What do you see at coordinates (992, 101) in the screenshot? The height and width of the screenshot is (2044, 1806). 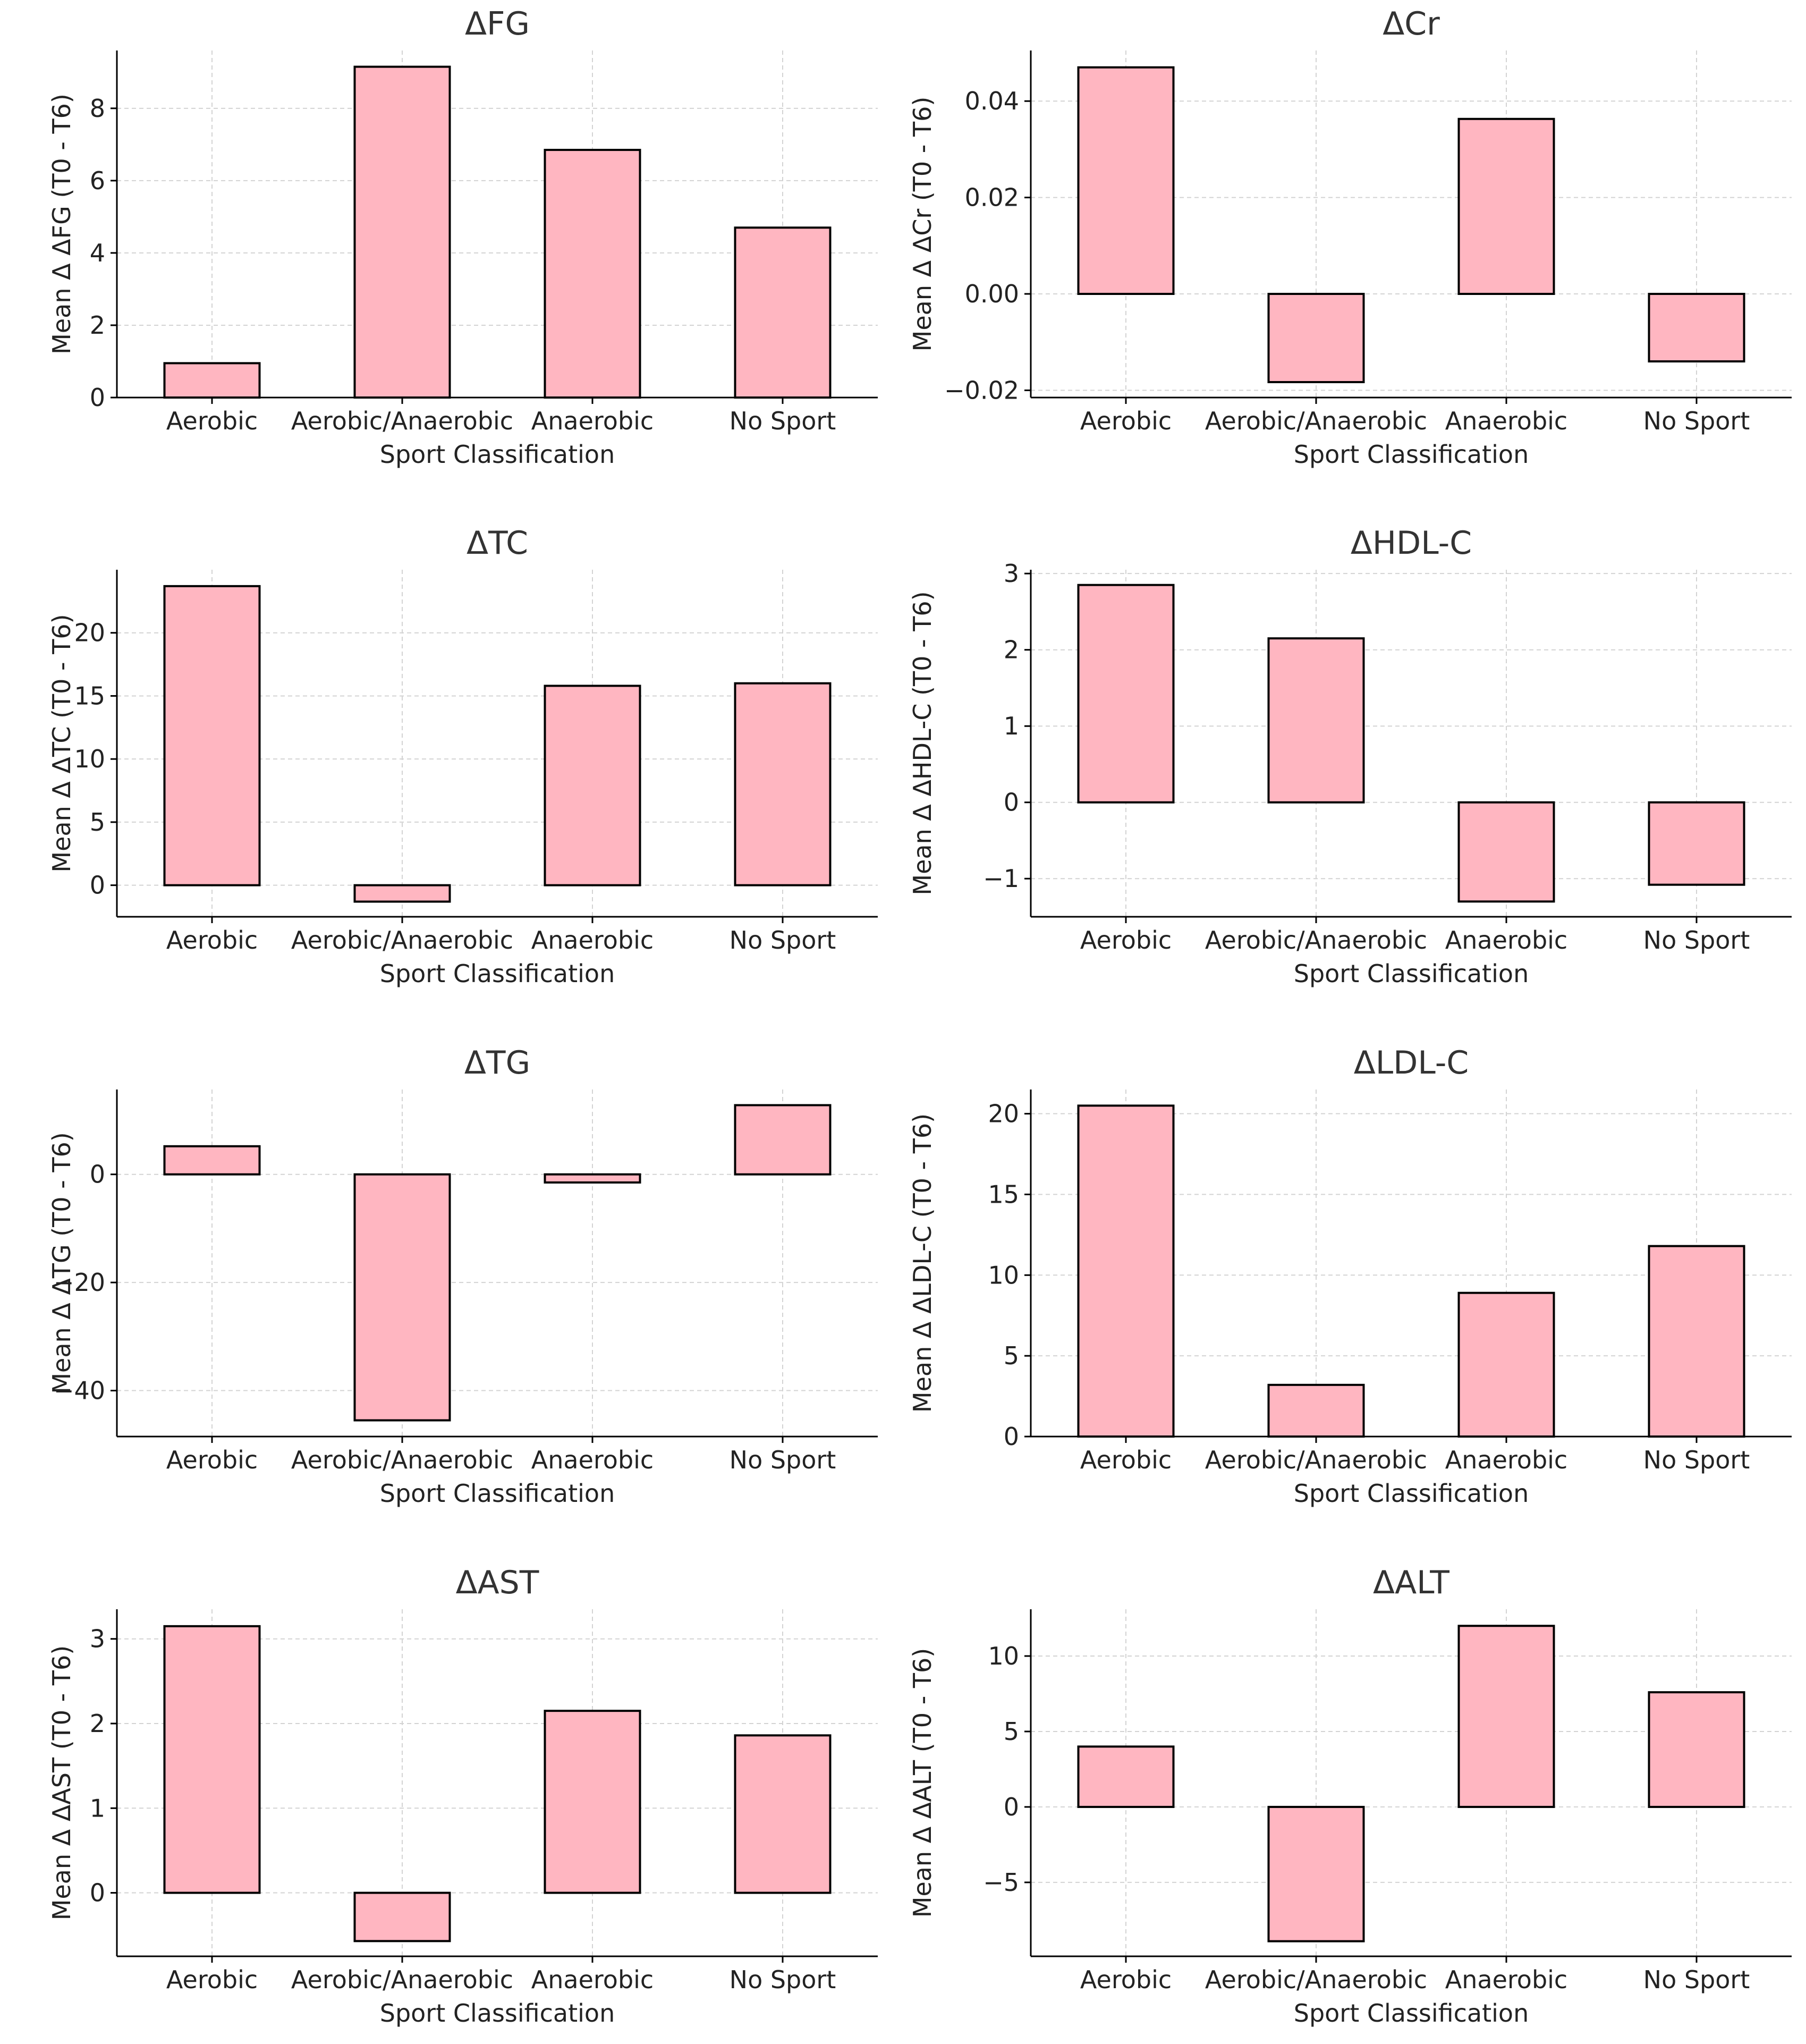 I see `y-tick-label: 0.04` at bounding box center [992, 101].